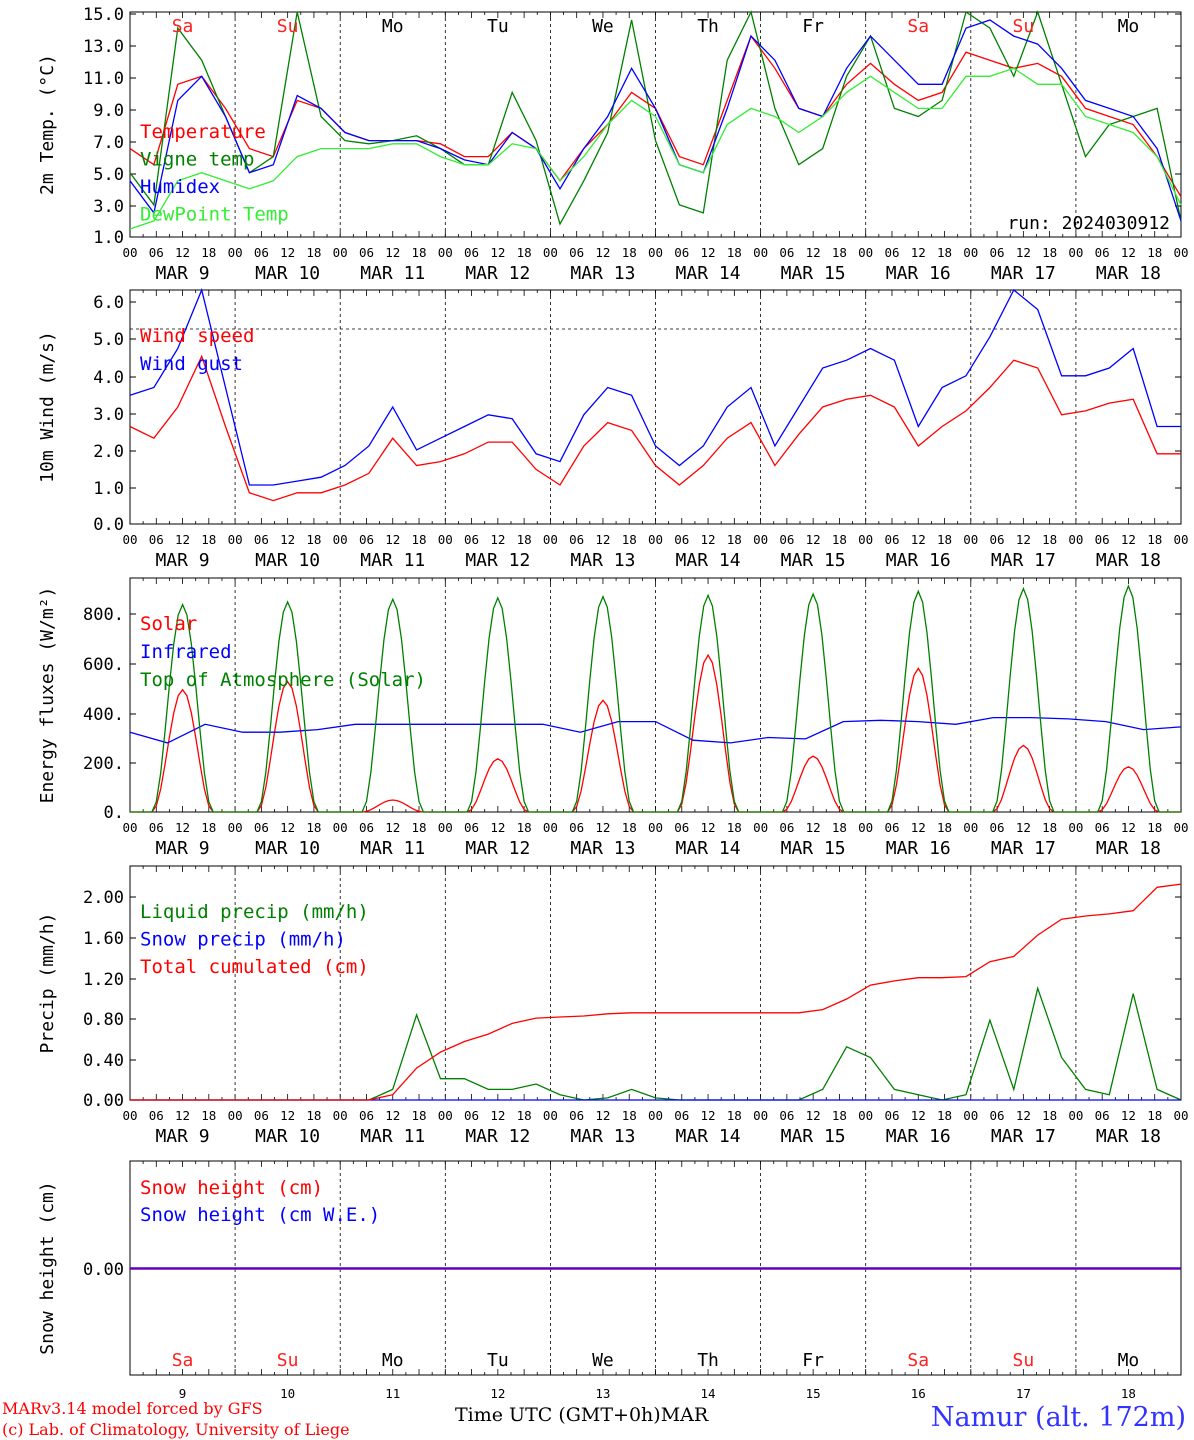 Image resolution: width=1194 pixels, height=1440 pixels. Describe the element at coordinates (103, 1061) in the screenshot. I see `y-tick-label: 0.40` at that location.